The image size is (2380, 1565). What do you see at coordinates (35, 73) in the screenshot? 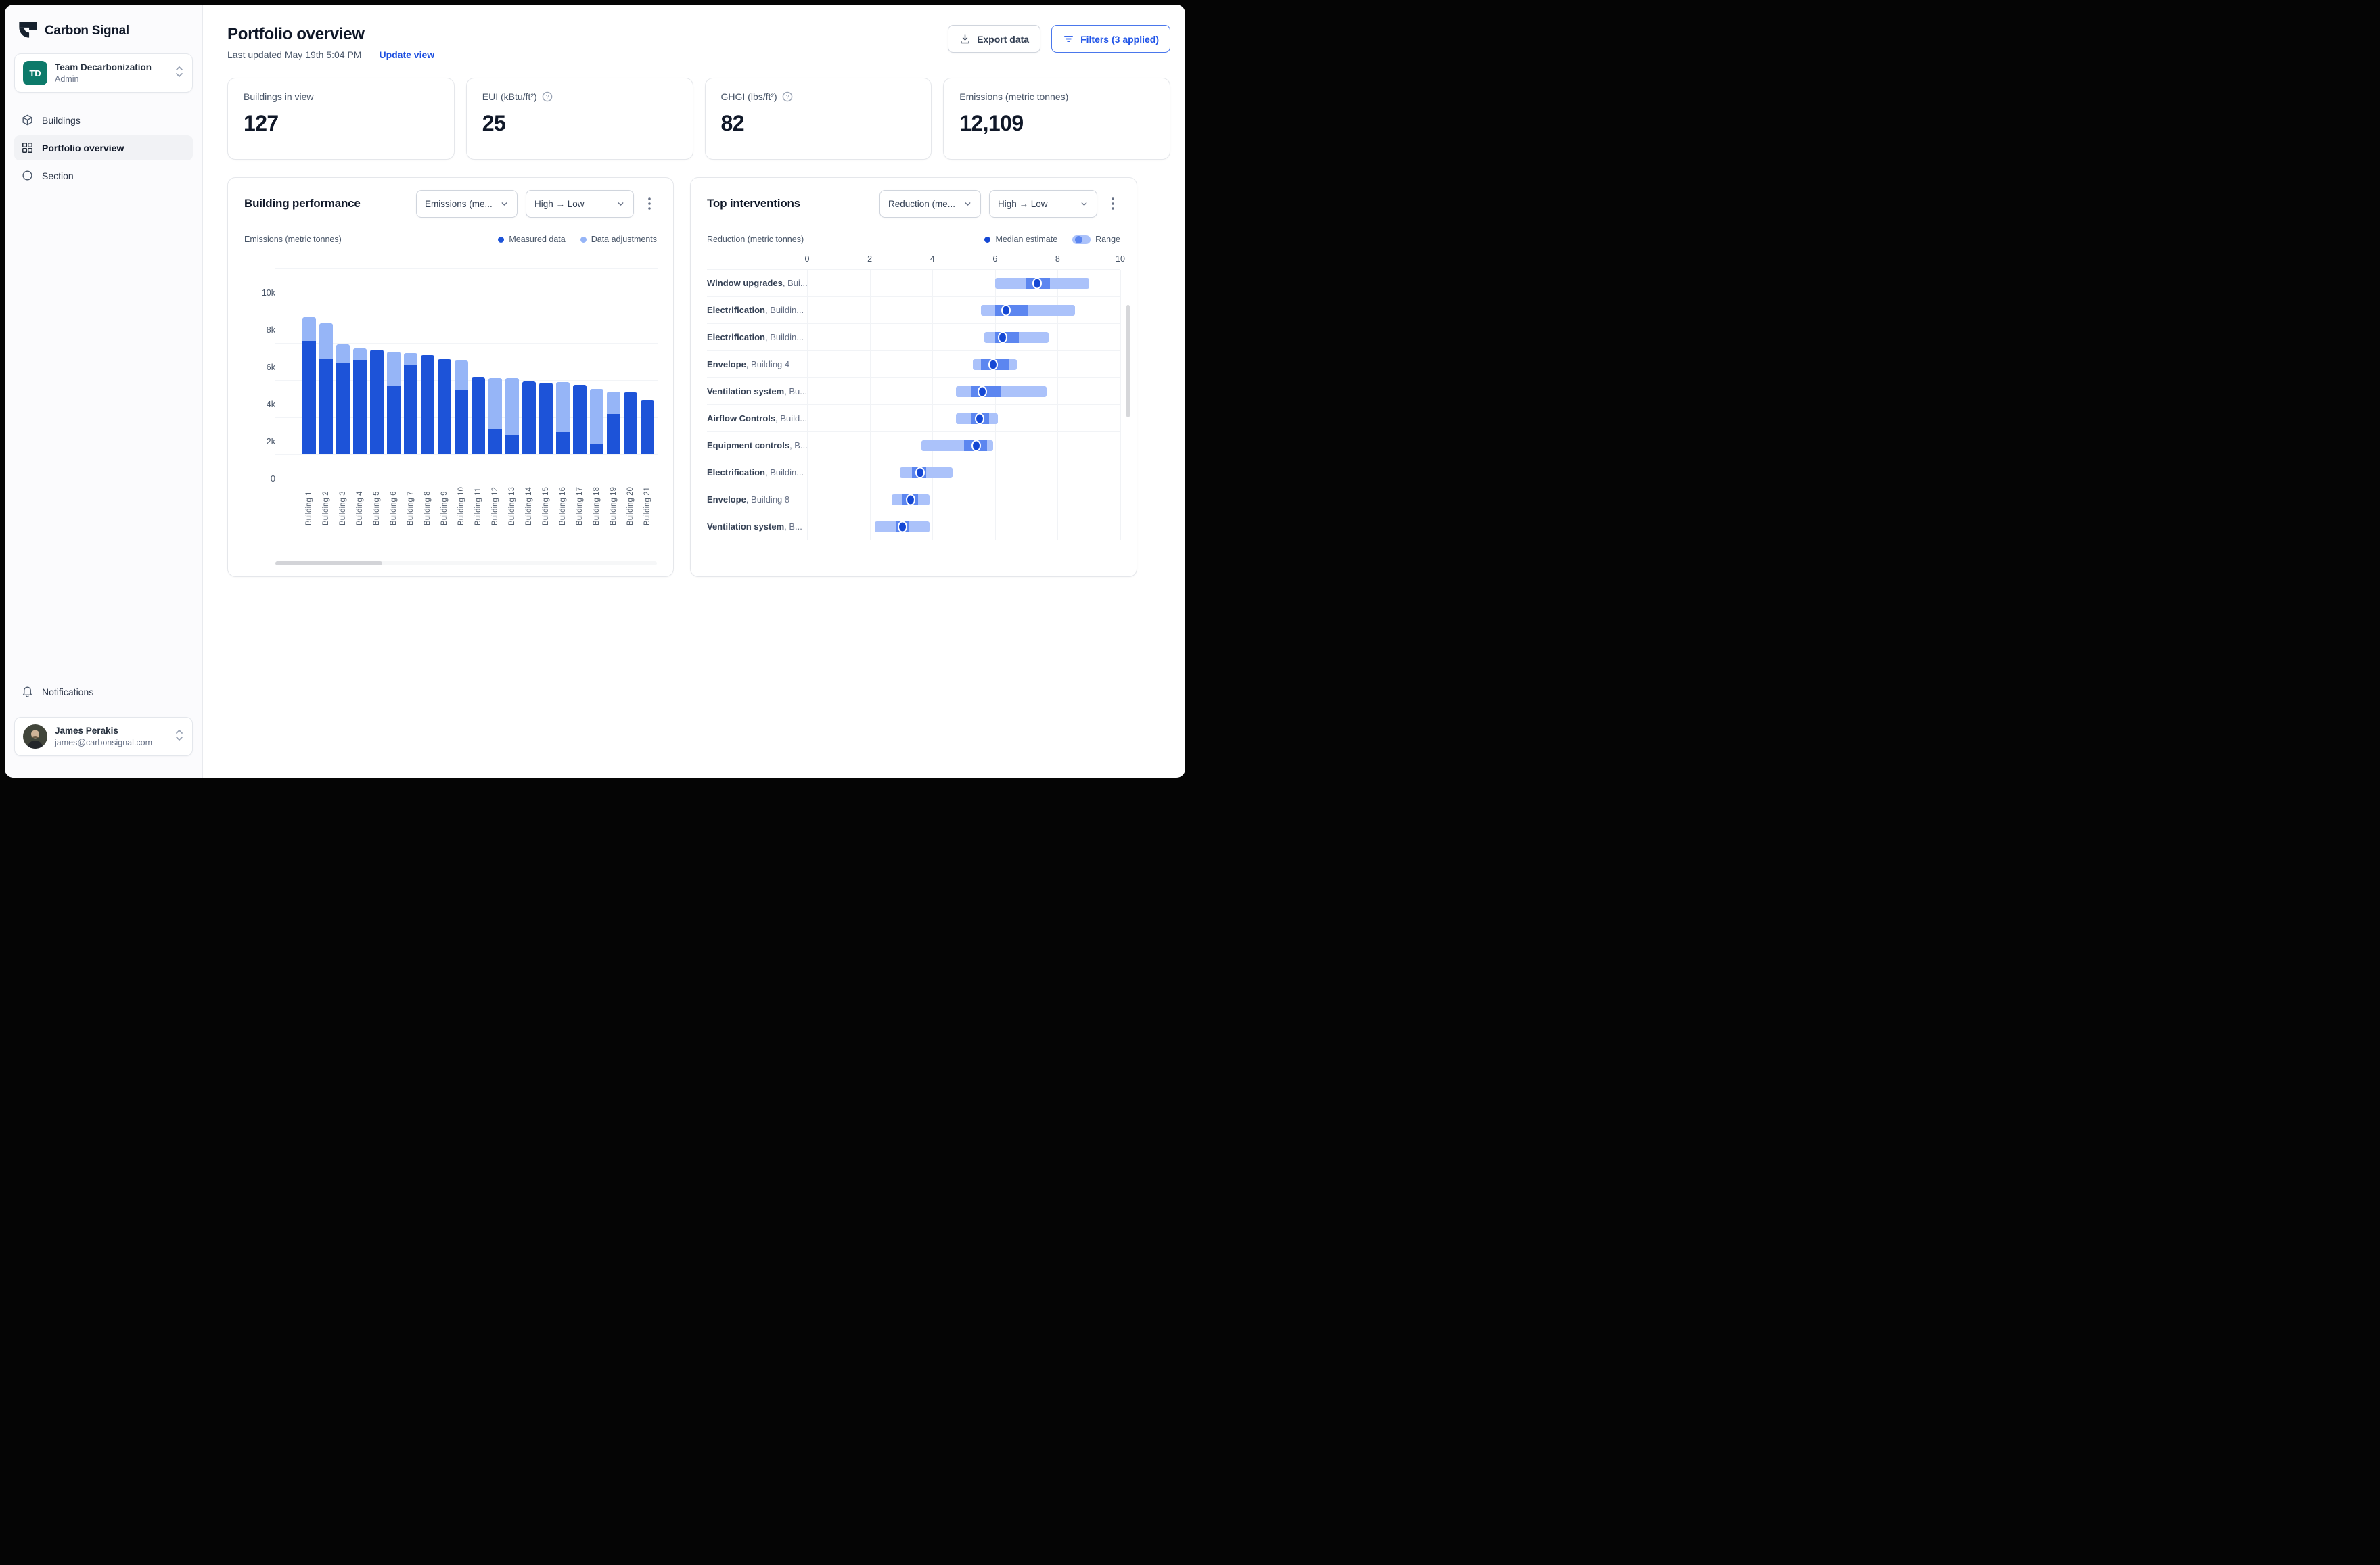
I see `team-avatar: TD` at bounding box center [35, 73].